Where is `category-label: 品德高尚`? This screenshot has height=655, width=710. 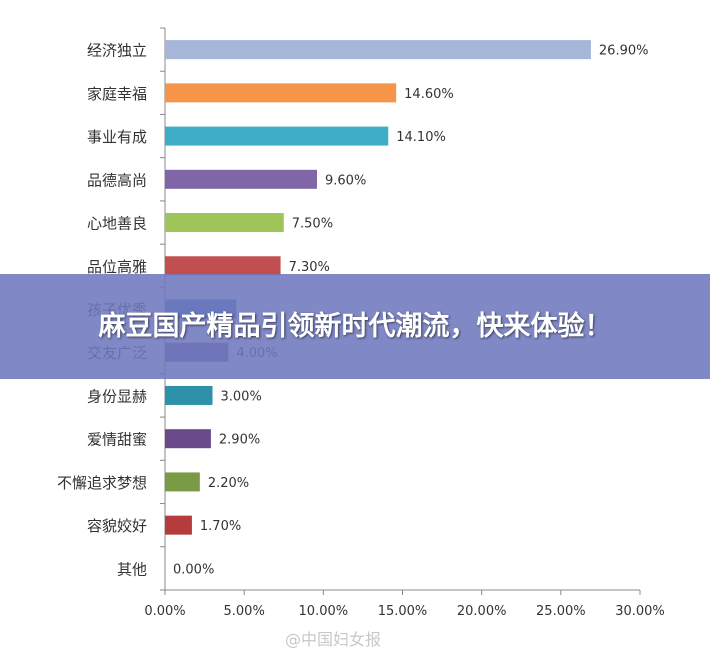 category-label: 品德高尚 is located at coordinates (117, 180).